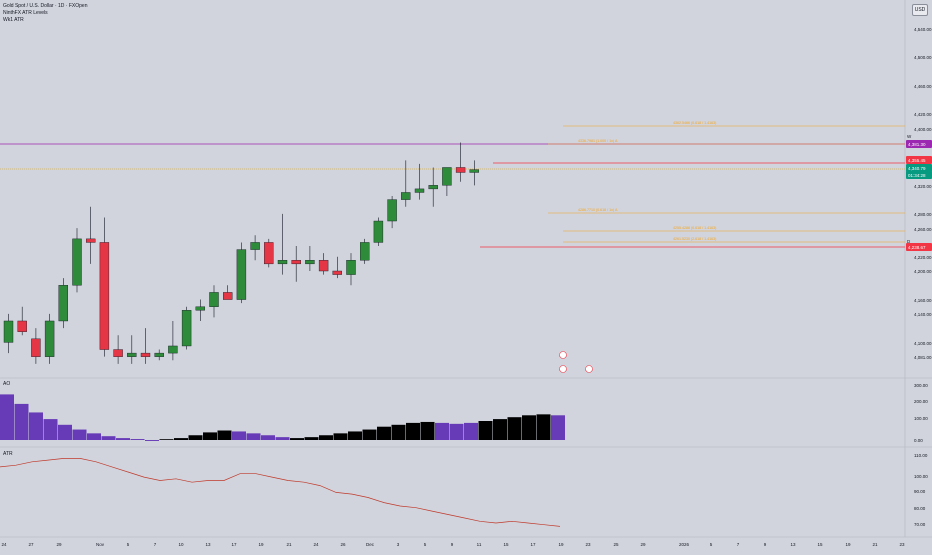 The image size is (932, 555). What do you see at coordinates (923, 29) in the screenshot?
I see `price-tick-label: 4,540.00` at bounding box center [923, 29].